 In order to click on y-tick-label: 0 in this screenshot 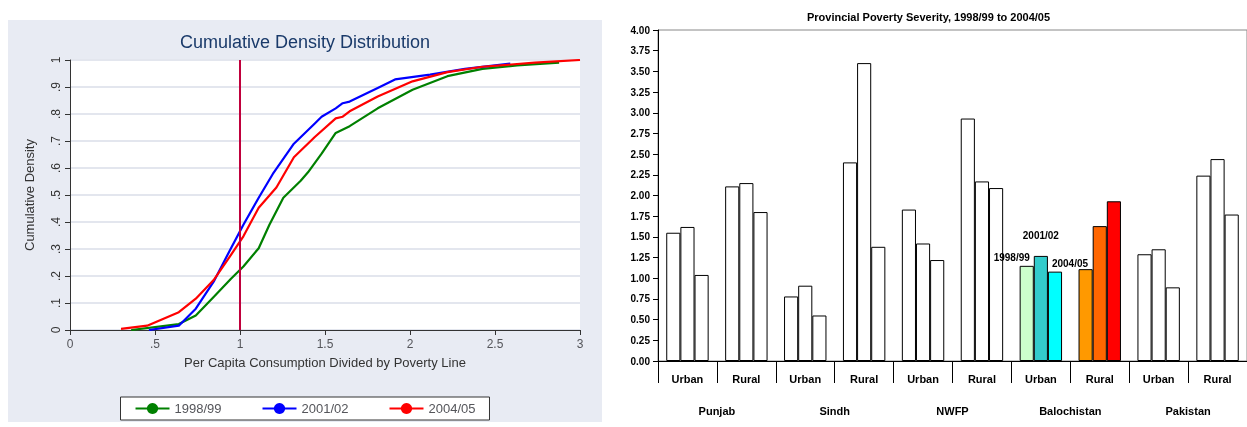, I will do `click(56, 330)`.